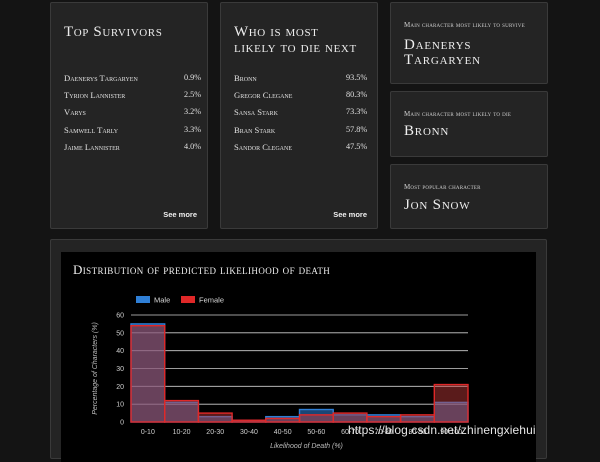 Image resolution: width=600 pixels, height=462 pixels. What do you see at coordinates (316, 432) in the screenshot?
I see `x-tick-label: 50-60` at bounding box center [316, 432].